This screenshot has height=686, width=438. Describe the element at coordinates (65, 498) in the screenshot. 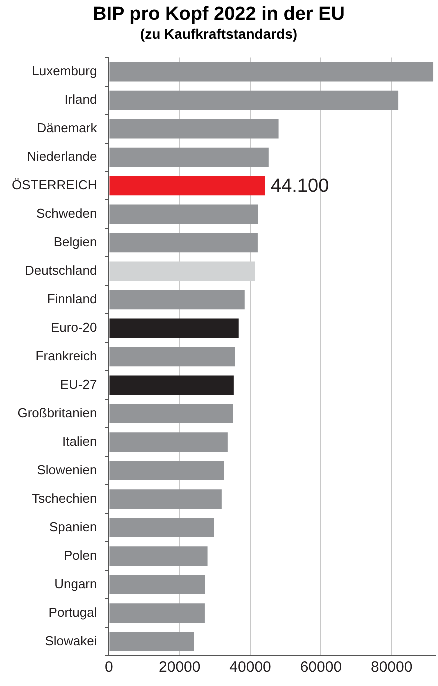

I see `y-tick-label: Tschechien` at that location.